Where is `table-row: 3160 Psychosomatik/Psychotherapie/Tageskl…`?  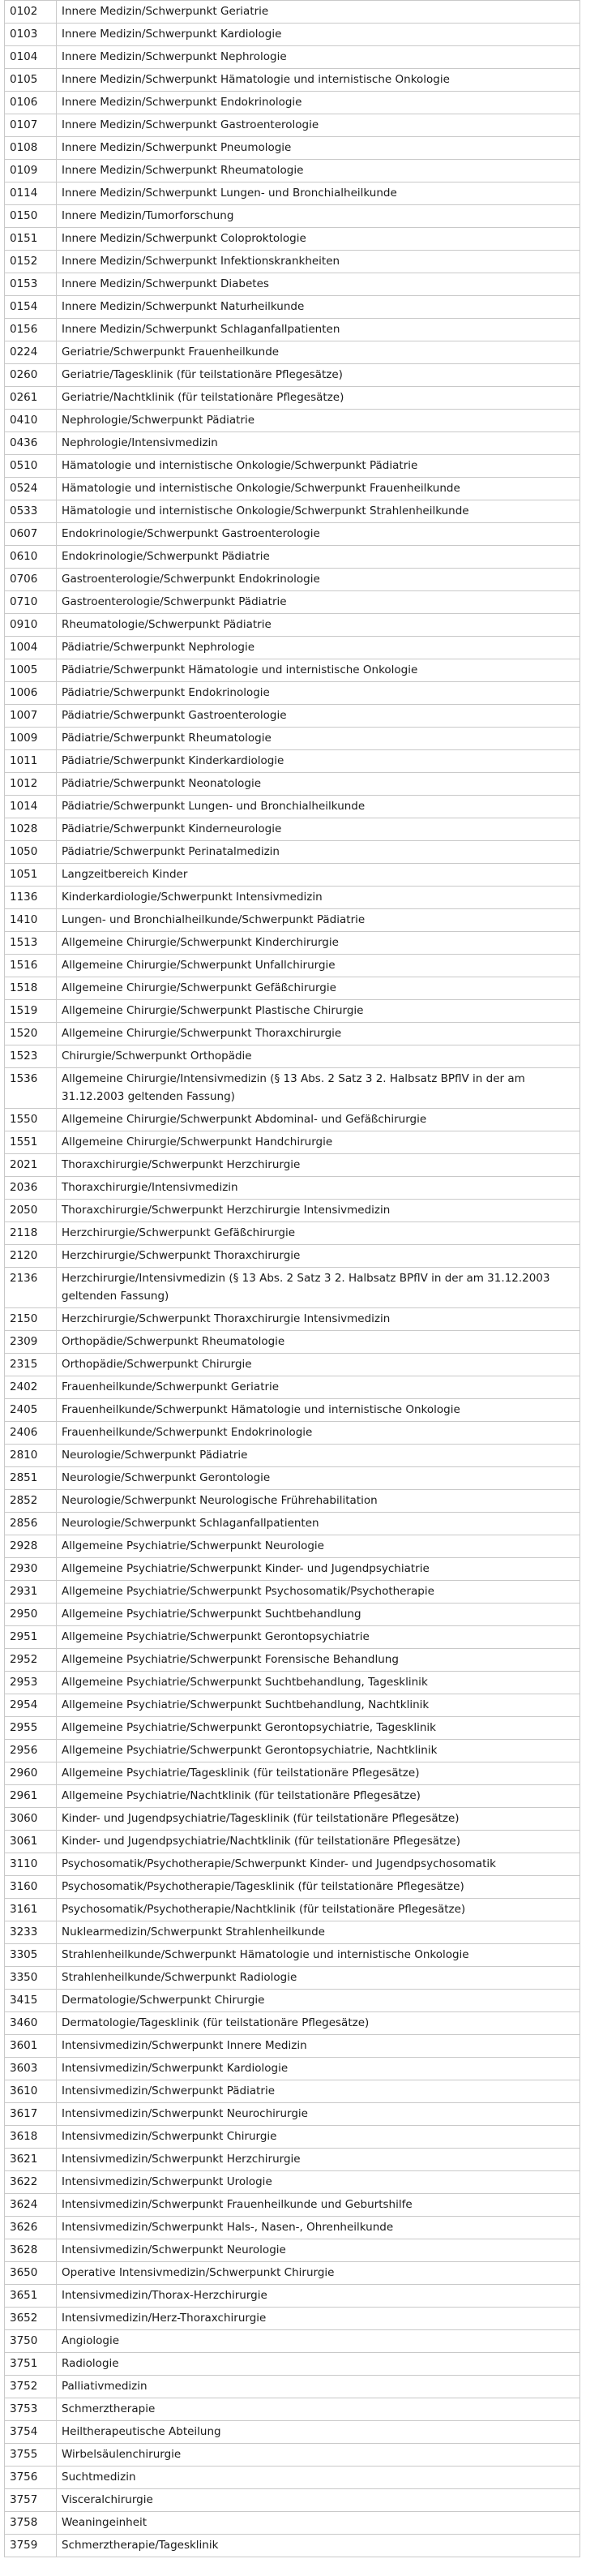 table-row: 3160 Psychosomatik/Psychotherapie/Tageskl… is located at coordinates (292, 1887).